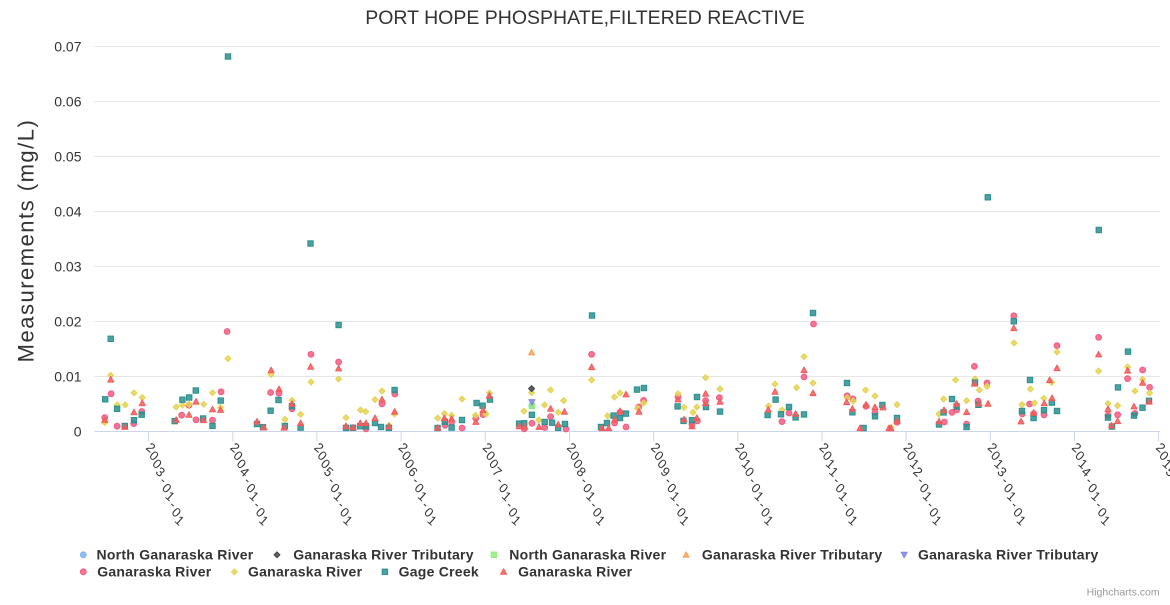 The image size is (1170, 605). What do you see at coordinates (1123, 593) in the screenshot?
I see `svg-text: Highcharts.com` at bounding box center [1123, 593].